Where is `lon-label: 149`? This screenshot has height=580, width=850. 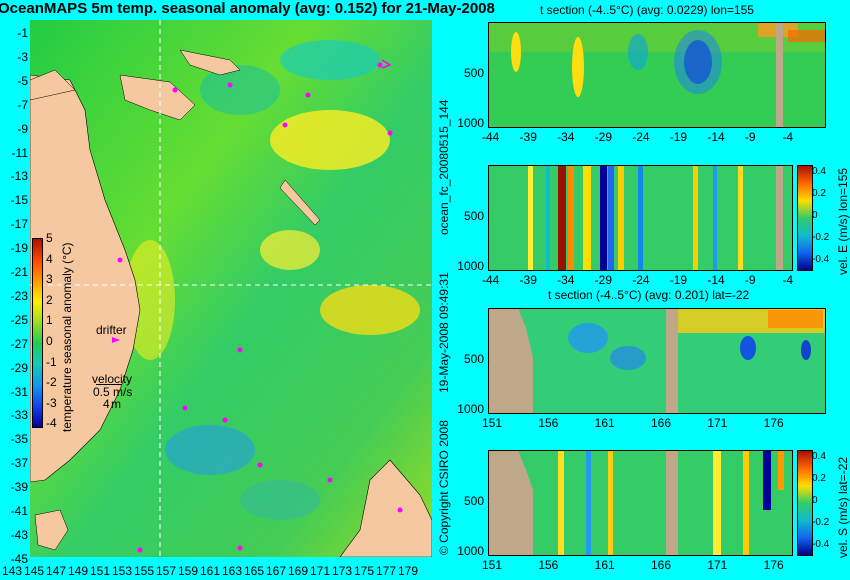 lon-label: 149 is located at coordinates (78, 571).